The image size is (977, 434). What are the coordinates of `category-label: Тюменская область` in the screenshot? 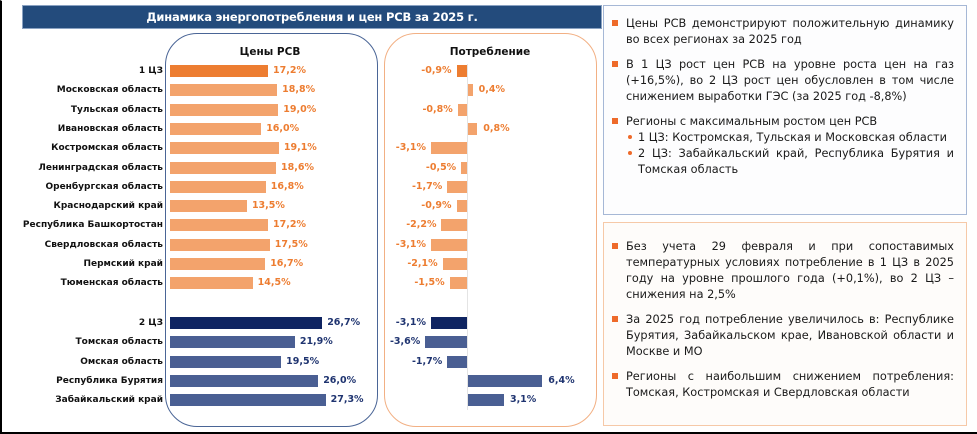 It's located at (111, 283).